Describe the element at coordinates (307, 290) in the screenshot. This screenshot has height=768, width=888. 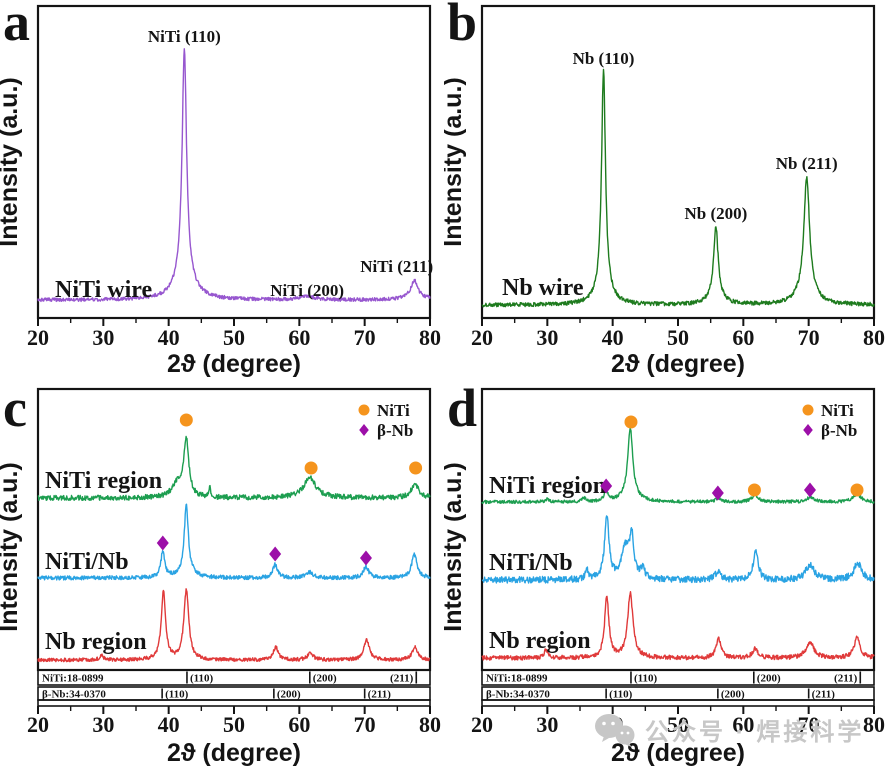
I see `peak-label: NiTi (200)` at that location.